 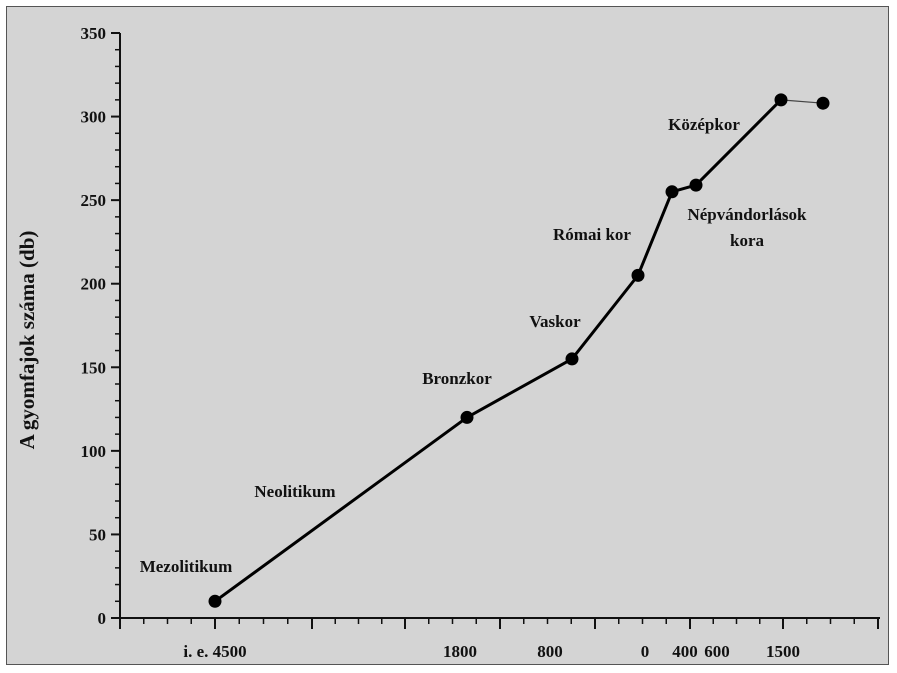 What do you see at coordinates (94, 117) in the screenshot?
I see `y-tick-label: 300` at bounding box center [94, 117].